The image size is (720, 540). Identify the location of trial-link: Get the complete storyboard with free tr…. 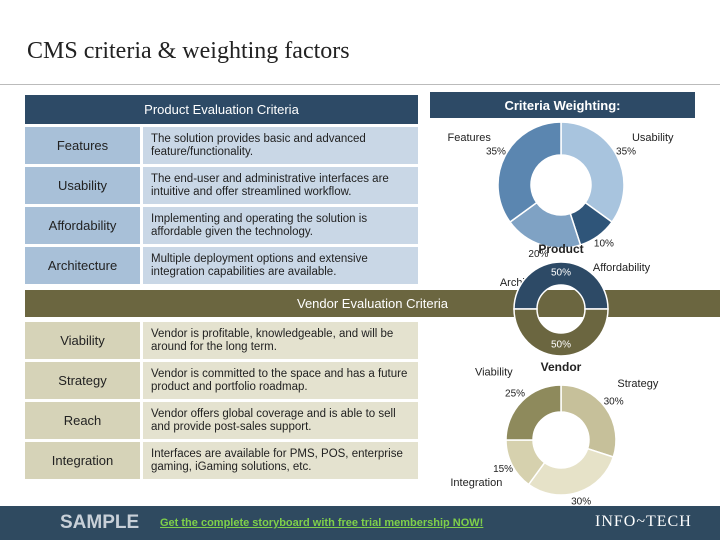
(322, 523).